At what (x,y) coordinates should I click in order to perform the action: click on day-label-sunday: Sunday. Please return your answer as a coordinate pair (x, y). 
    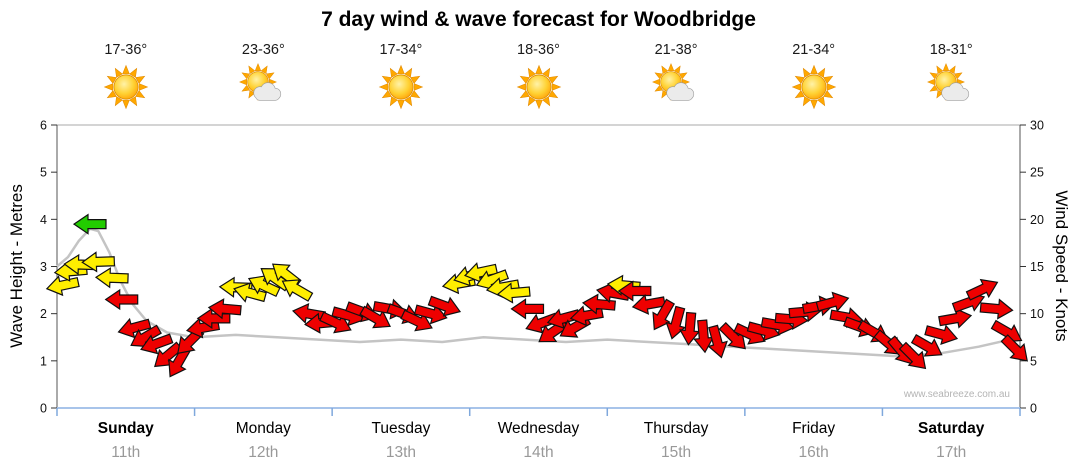
    Looking at the image, I should click on (125, 428).